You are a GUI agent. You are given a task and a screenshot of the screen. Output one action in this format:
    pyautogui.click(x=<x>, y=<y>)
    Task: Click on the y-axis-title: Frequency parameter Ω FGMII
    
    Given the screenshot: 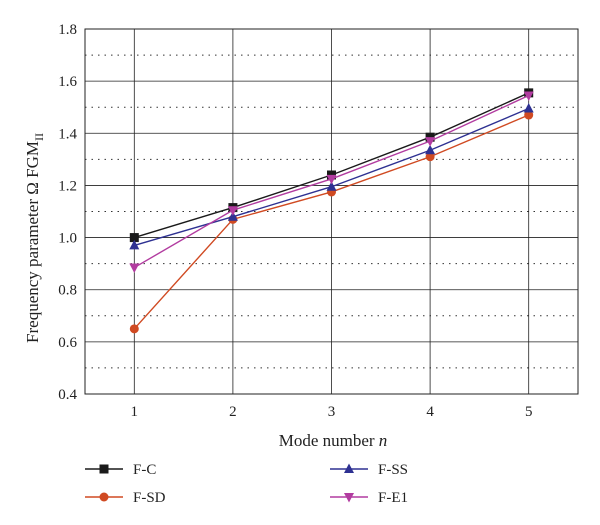 What is the action you would take?
    pyautogui.click(x=34, y=238)
    